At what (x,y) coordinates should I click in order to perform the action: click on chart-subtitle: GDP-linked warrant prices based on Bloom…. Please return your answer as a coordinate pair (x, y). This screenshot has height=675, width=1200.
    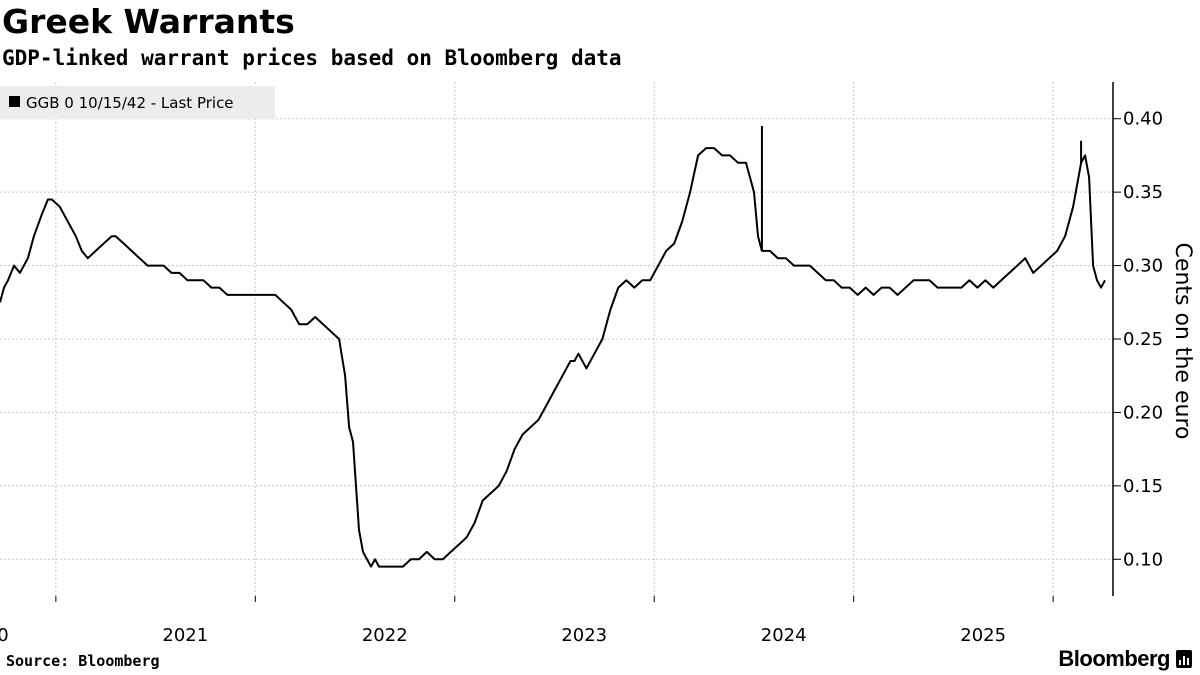
    Looking at the image, I should click on (312, 58).